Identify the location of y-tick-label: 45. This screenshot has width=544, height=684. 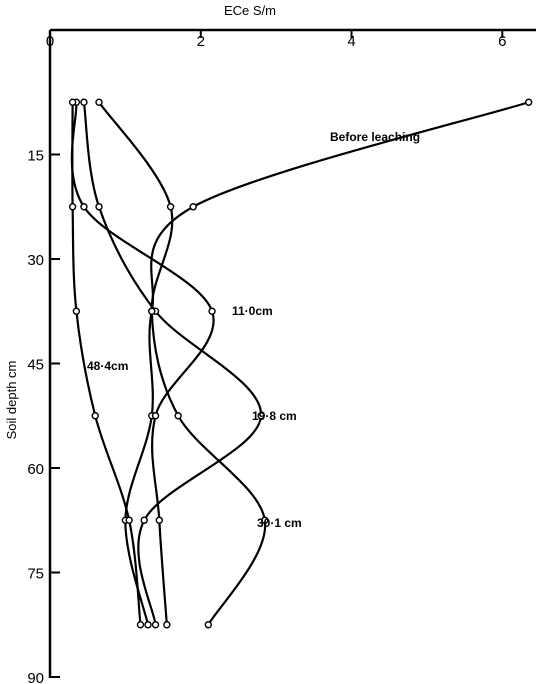
(35, 365).